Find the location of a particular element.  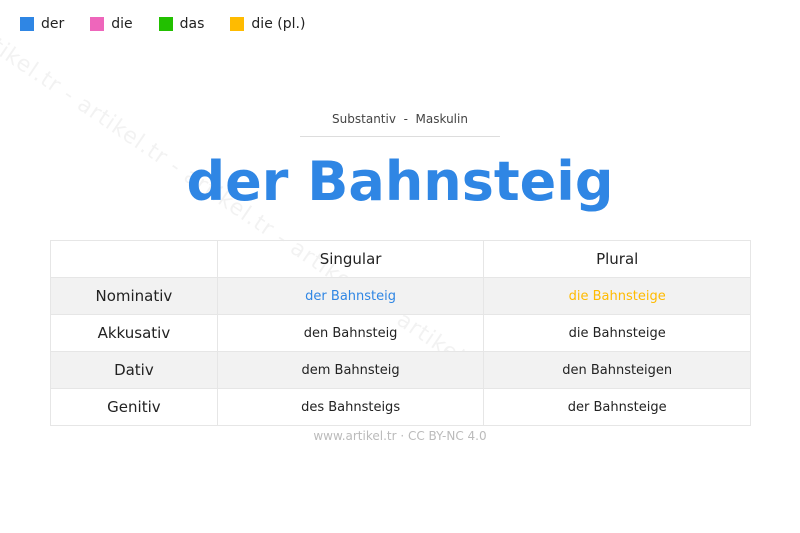

header-plural: Plural is located at coordinates (617, 259).